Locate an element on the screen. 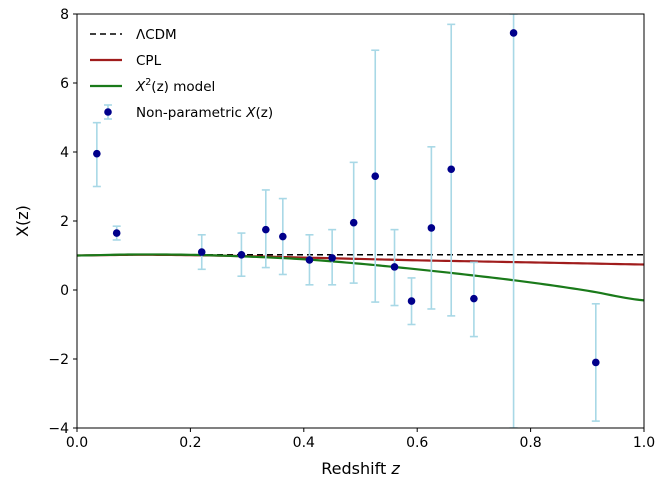  x-tick-label: 1.0 is located at coordinates (644, 443).